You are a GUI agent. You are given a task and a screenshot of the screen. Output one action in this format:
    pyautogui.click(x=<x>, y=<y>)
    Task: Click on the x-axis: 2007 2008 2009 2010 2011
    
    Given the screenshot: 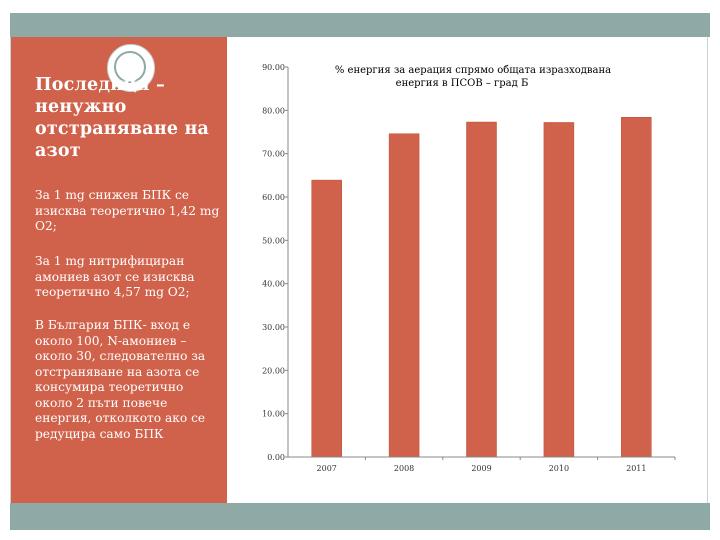 What is the action you would take?
    pyautogui.click(x=482, y=464)
    